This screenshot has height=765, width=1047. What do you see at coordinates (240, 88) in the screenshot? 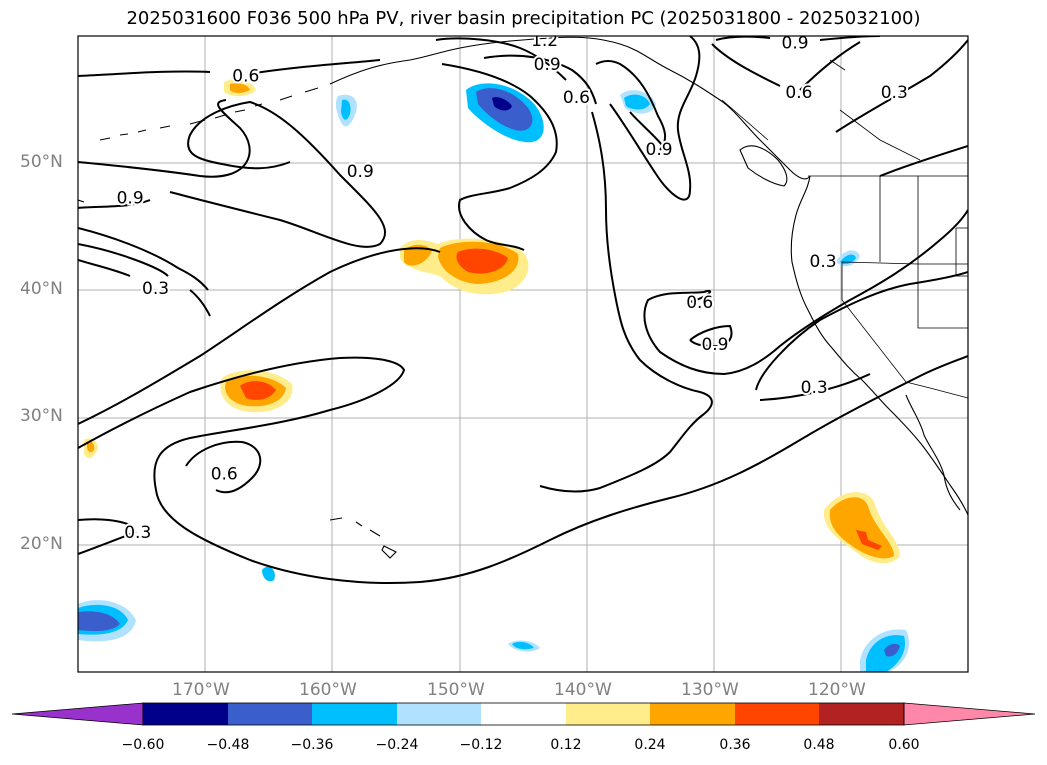
I see `precip-blob-aleutian-pos` at bounding box center [240, 88].